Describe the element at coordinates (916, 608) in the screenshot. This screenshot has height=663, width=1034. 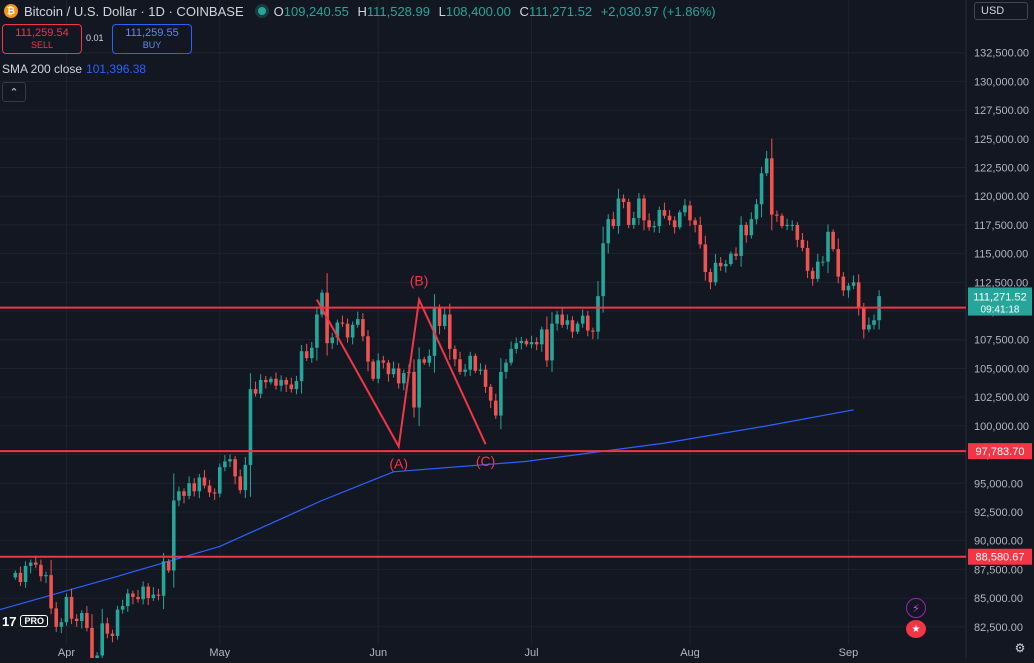
I see `lightning-icon: ⚡` at that location.